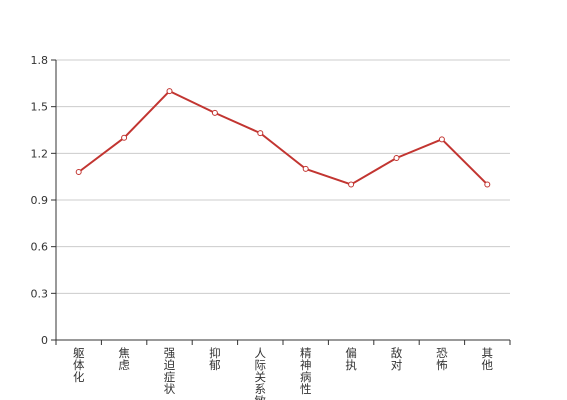 Image resolution: width=567 pixels, height=400 pixels. Describe the element at coordinates (124, 359) in the screenshot. I see `x-tick-label: 焦虑` at that location.